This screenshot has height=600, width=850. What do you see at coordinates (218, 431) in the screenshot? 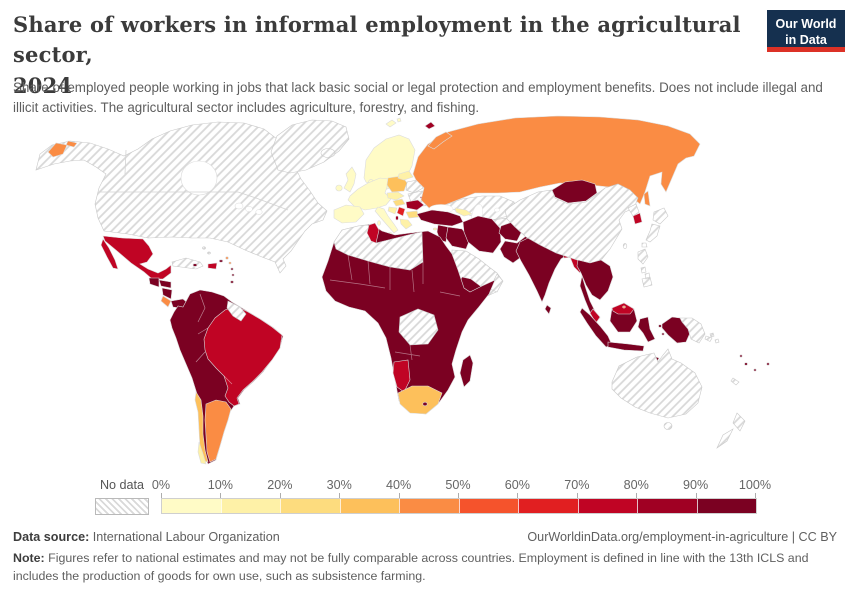
I see `map-region-argentina` at bounding box center [218, 431].